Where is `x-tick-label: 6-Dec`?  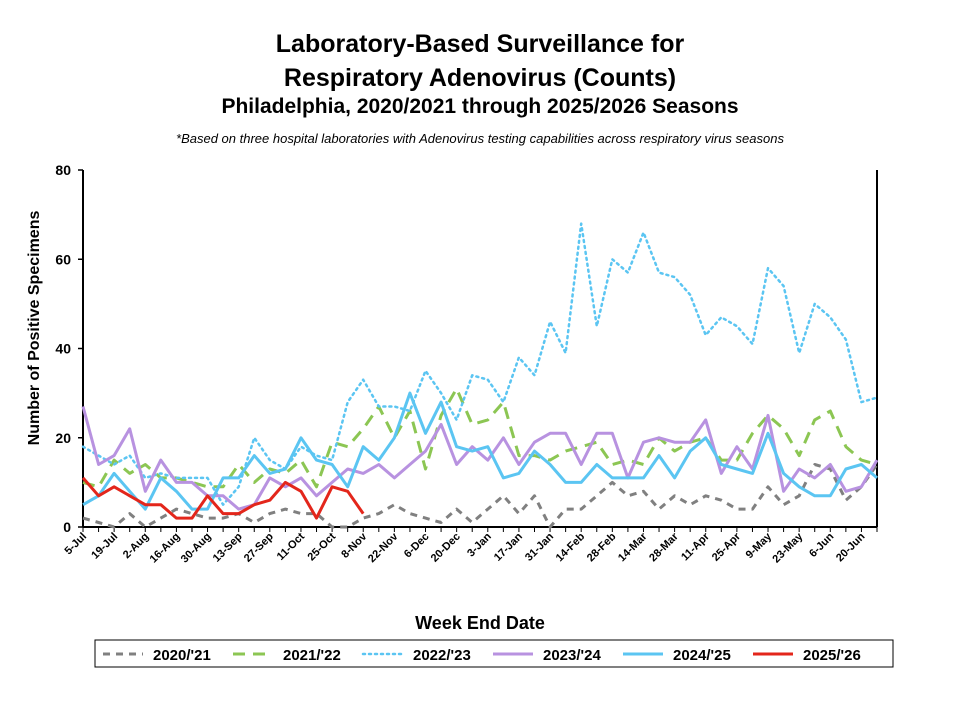 x-tick-label: 6-Dec is located at coordinates (417, 546).